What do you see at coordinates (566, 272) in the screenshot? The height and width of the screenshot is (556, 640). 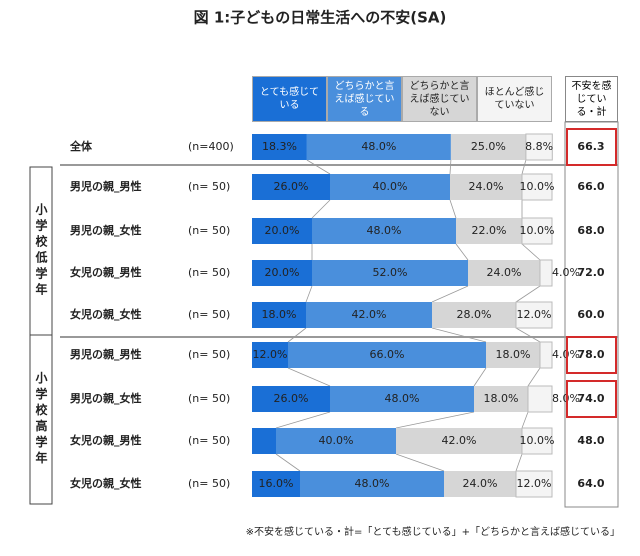 I see `data-label: 4.0%` at bounding box center [566, 272].